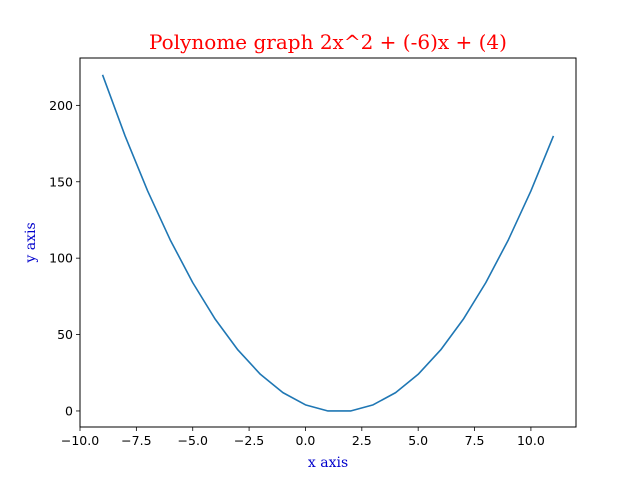  I want to click on x-tick-label: −5.0, so click(193, 440).